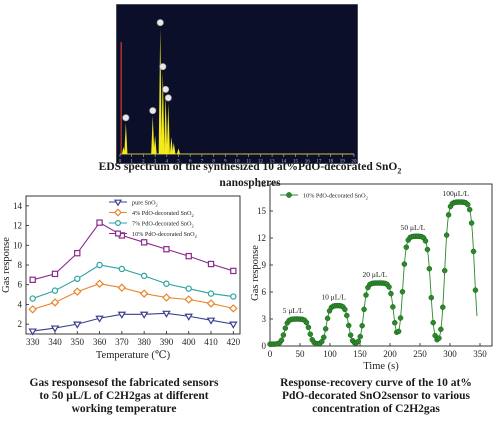 Image resolution: width=500 pixels, height=427 pixels. I want to click on right-caption-line-2: PdO-decorated SnO2sensor to various, so click(376, 396).